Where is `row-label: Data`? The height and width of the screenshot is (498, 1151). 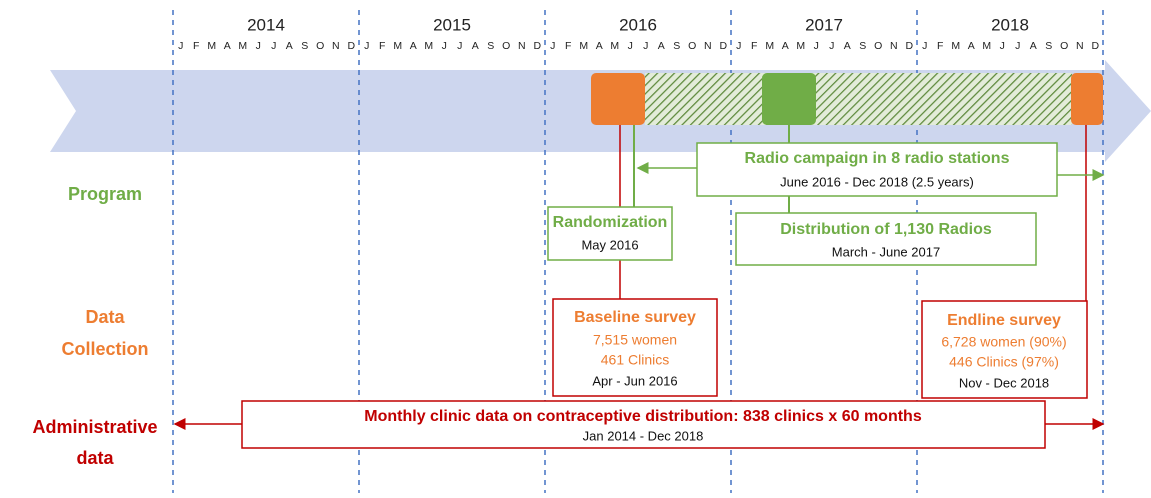
row-label: Data is located at coordinates (105, 317).